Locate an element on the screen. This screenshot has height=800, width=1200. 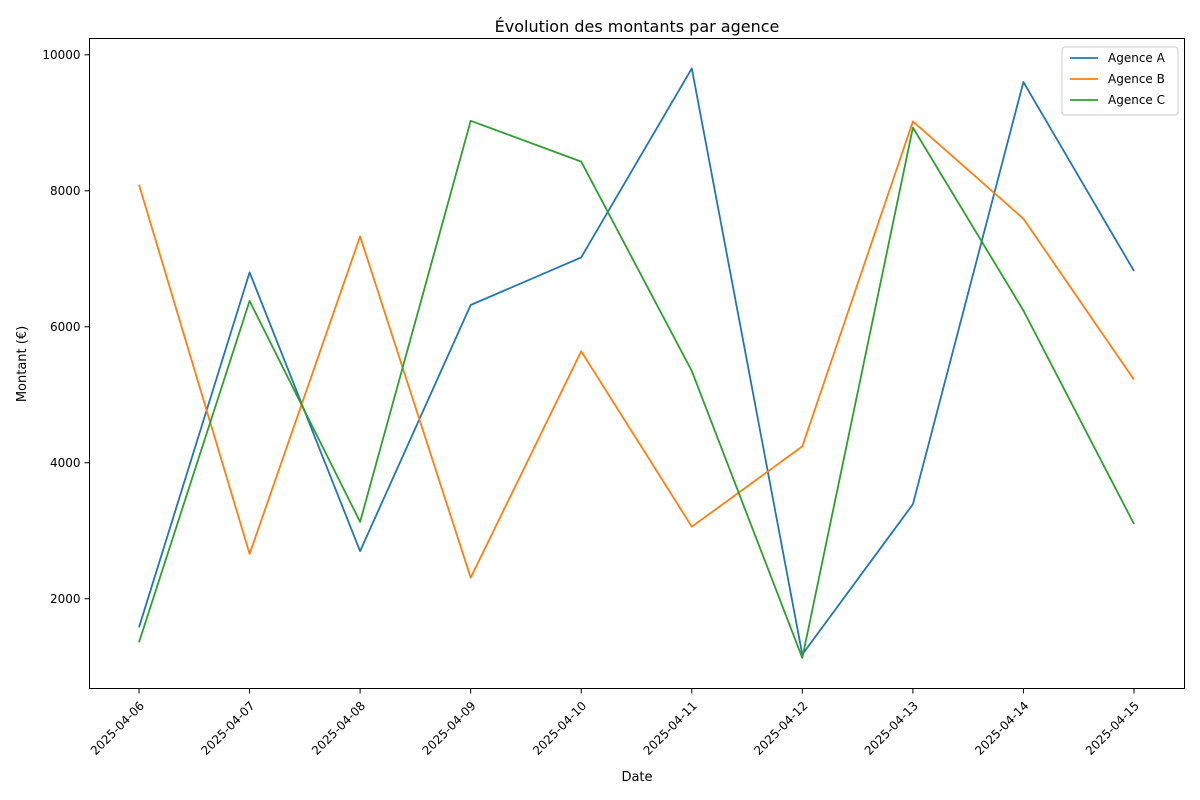
legend-label: Agence C is located at coordinates (1136, 100).